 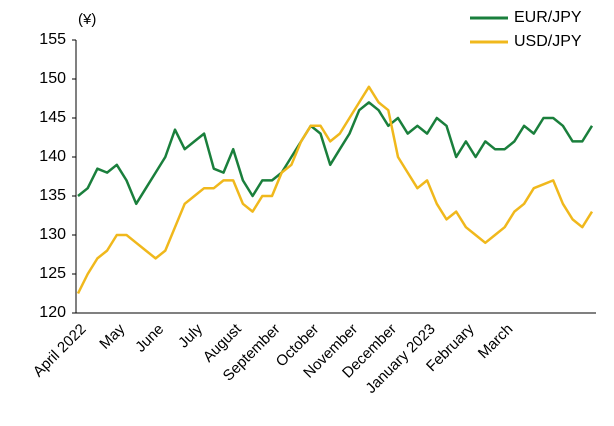 What do you see at coordinates (52, 117) in the screenshot?
I see `y-tick-label: 145` at bounding box center [52, 117].